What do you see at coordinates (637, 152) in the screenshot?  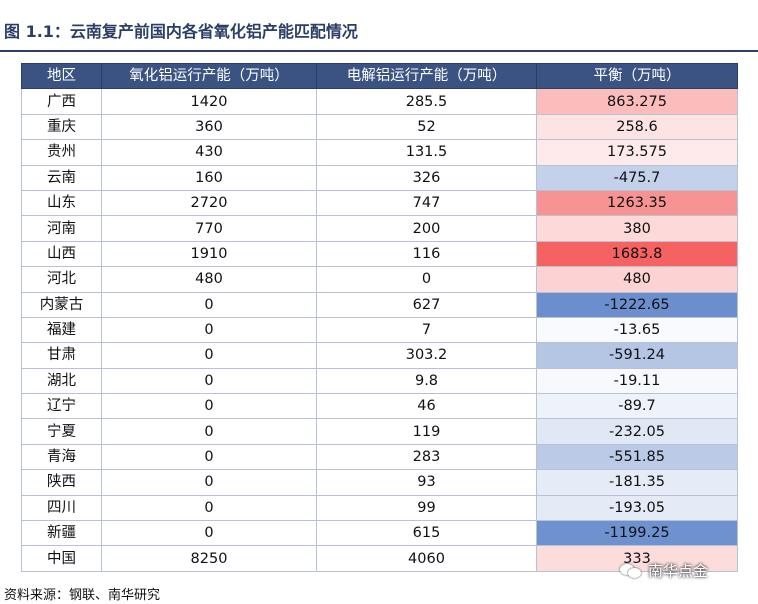 I see `balance-cell: 173.575` at bounding box center [637, 152].